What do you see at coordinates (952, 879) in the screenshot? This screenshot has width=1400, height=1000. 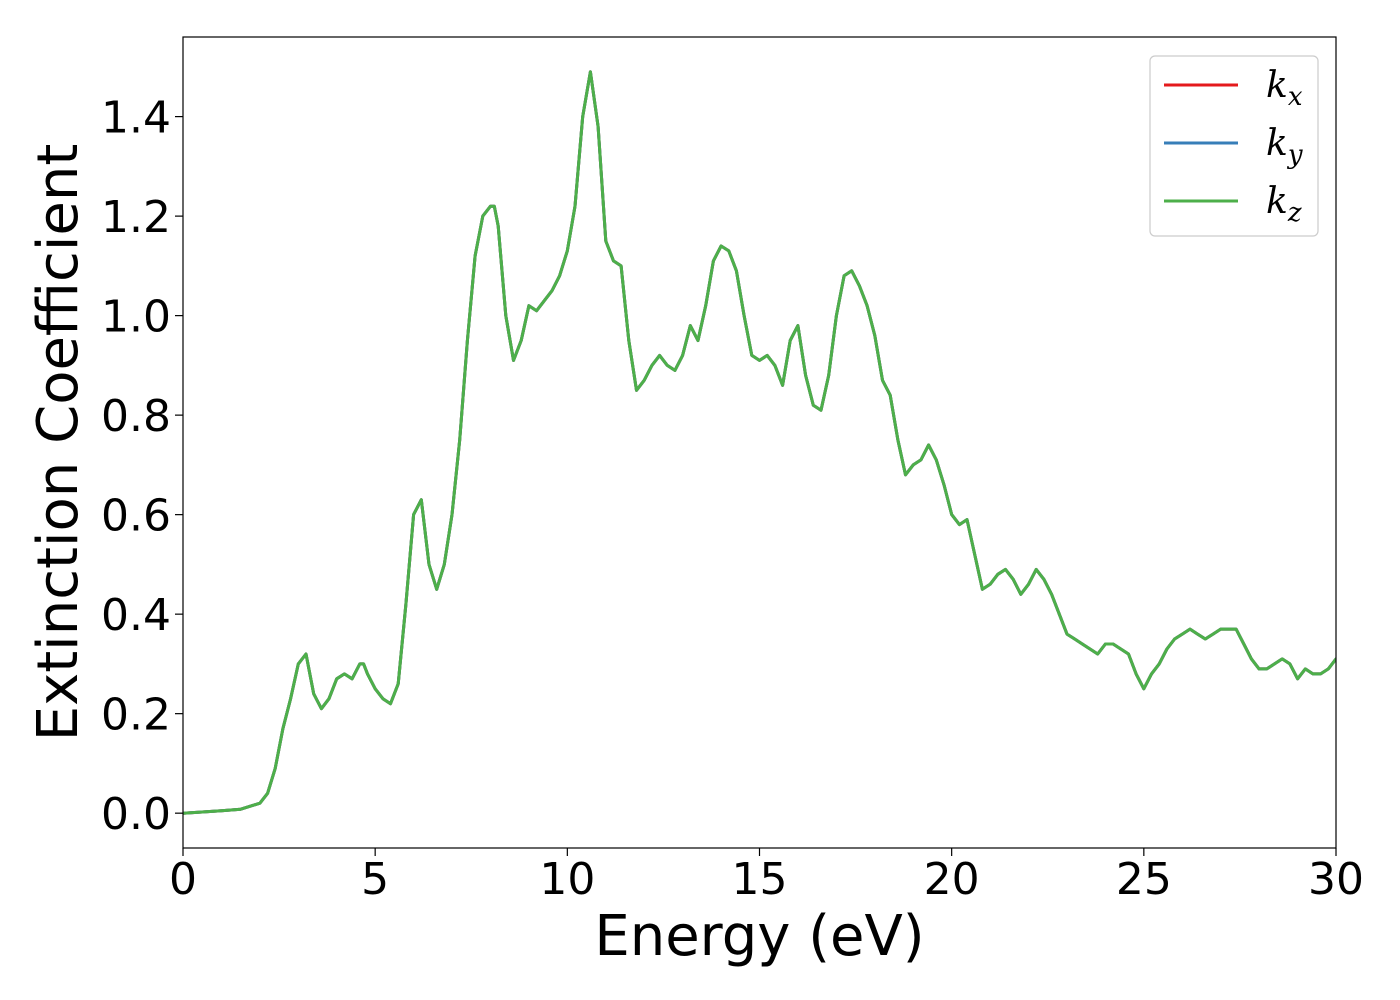 I see `x-tick-label: 20` at bounding box center [952, 879].